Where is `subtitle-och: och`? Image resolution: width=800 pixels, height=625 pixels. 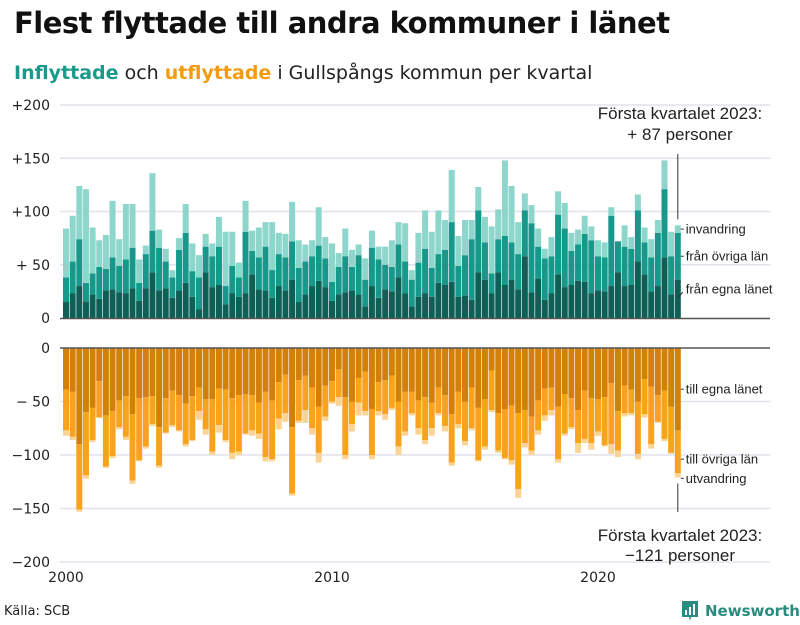
subtitle-och: och is located at coordinates (141, 73).